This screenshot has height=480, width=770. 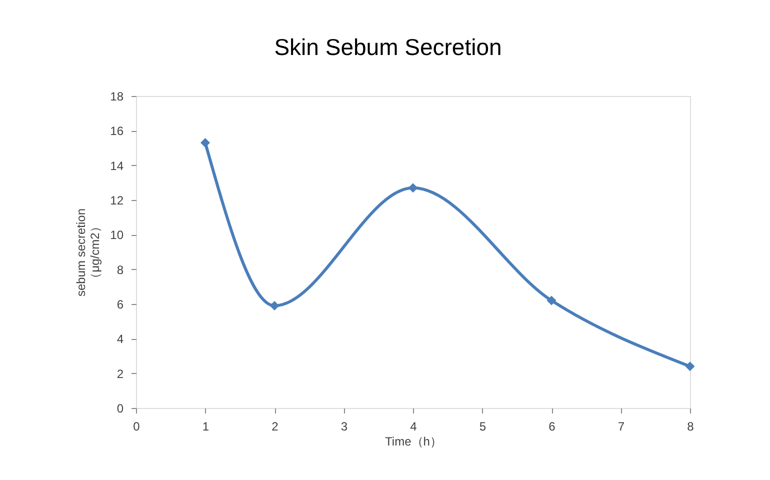 What do you see at coordinates (120, 339) in the screenshot?
I see `y-tick-label: 4` at bounding box center [120, 339].